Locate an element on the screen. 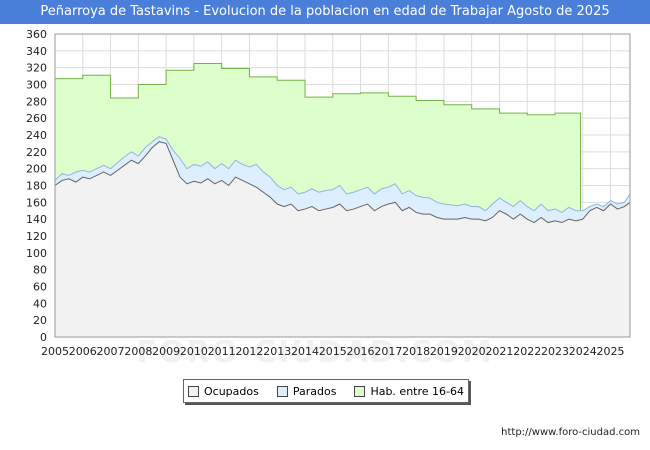  y-tick-label: 140 is located at coordinates (36, 219).